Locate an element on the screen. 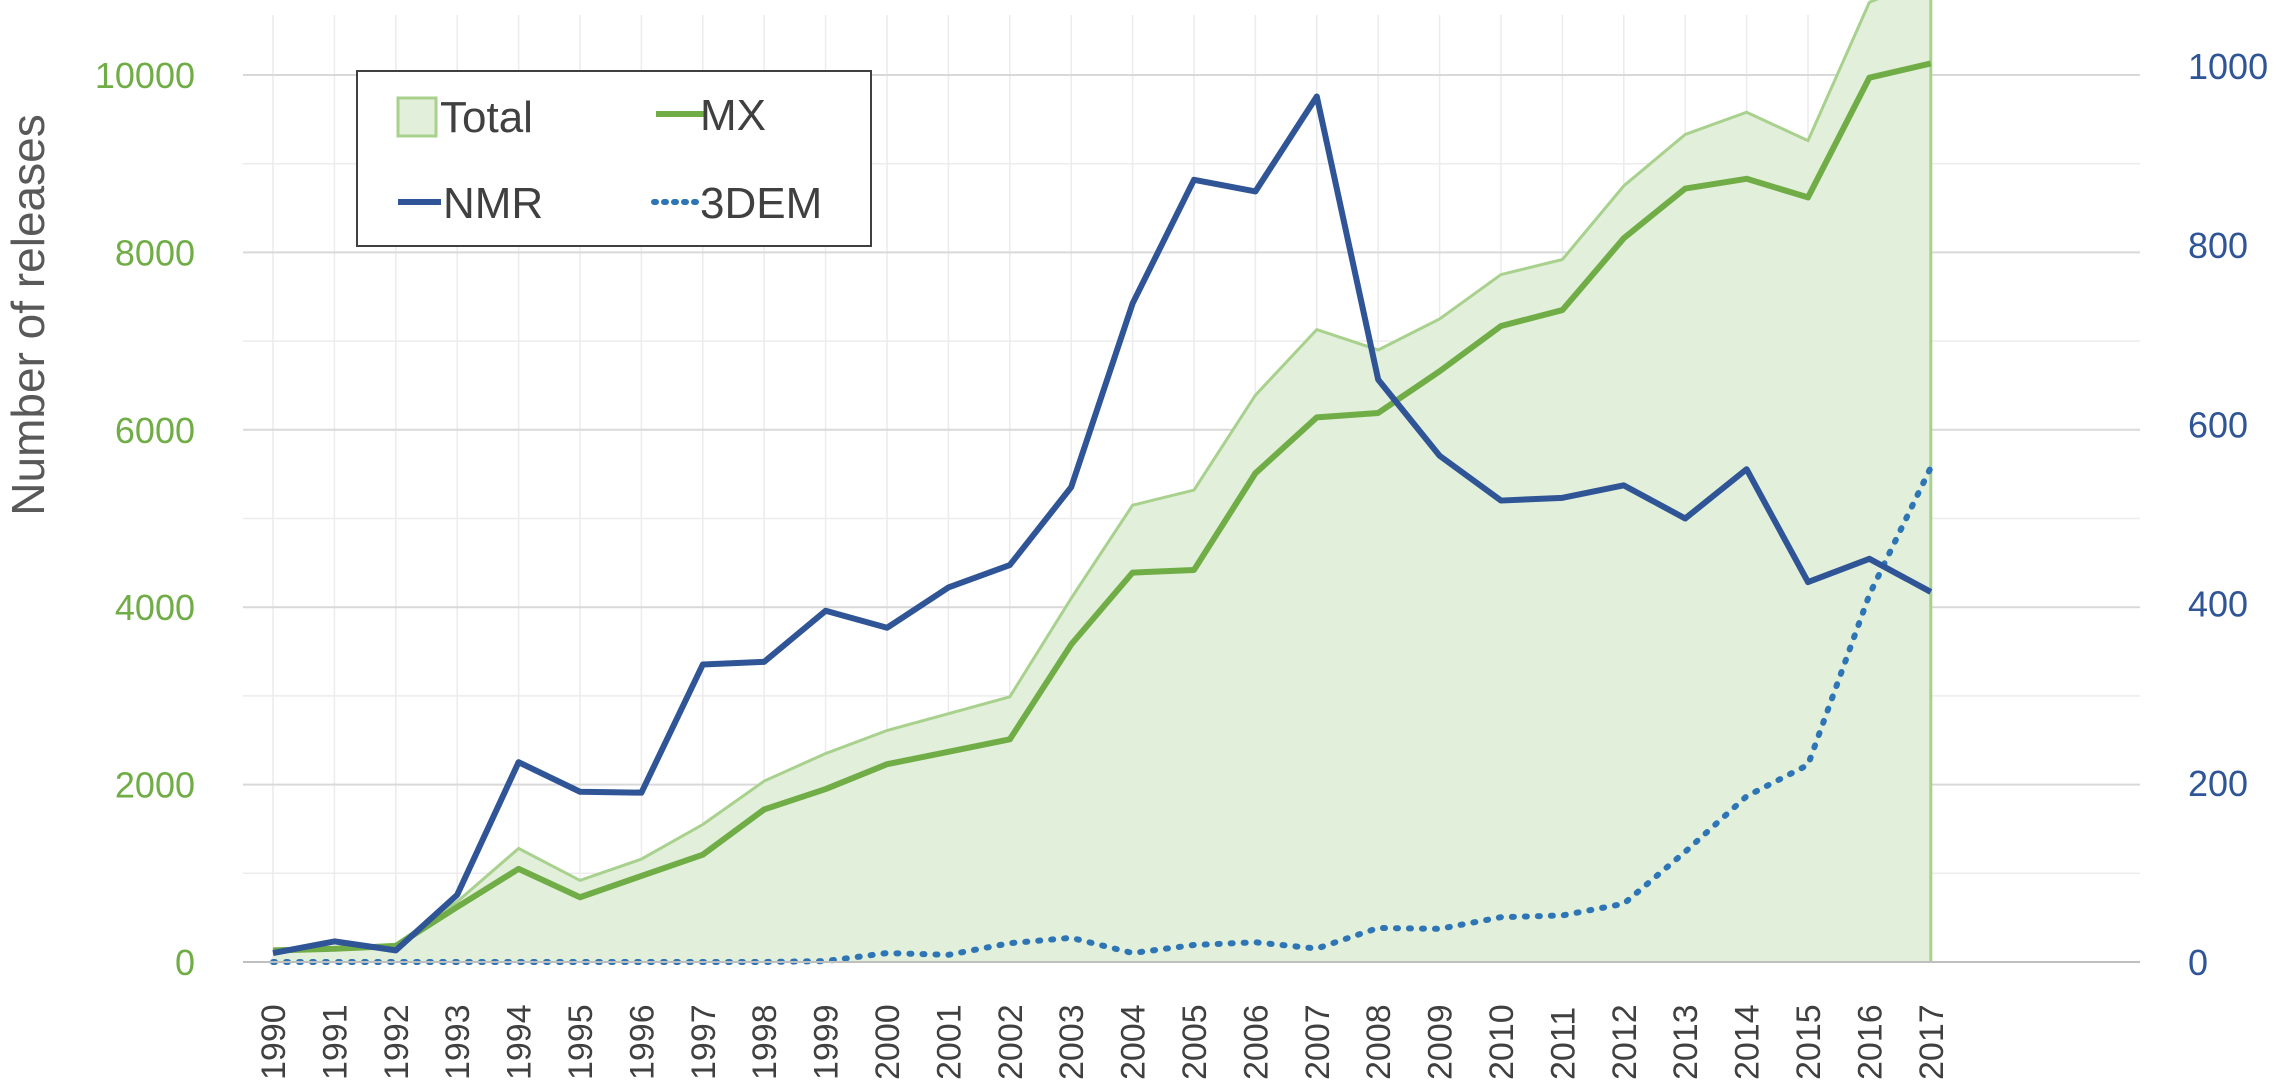 This screenshot has height=1088, width=2283. legend-box is located at coordinates (614, 158).